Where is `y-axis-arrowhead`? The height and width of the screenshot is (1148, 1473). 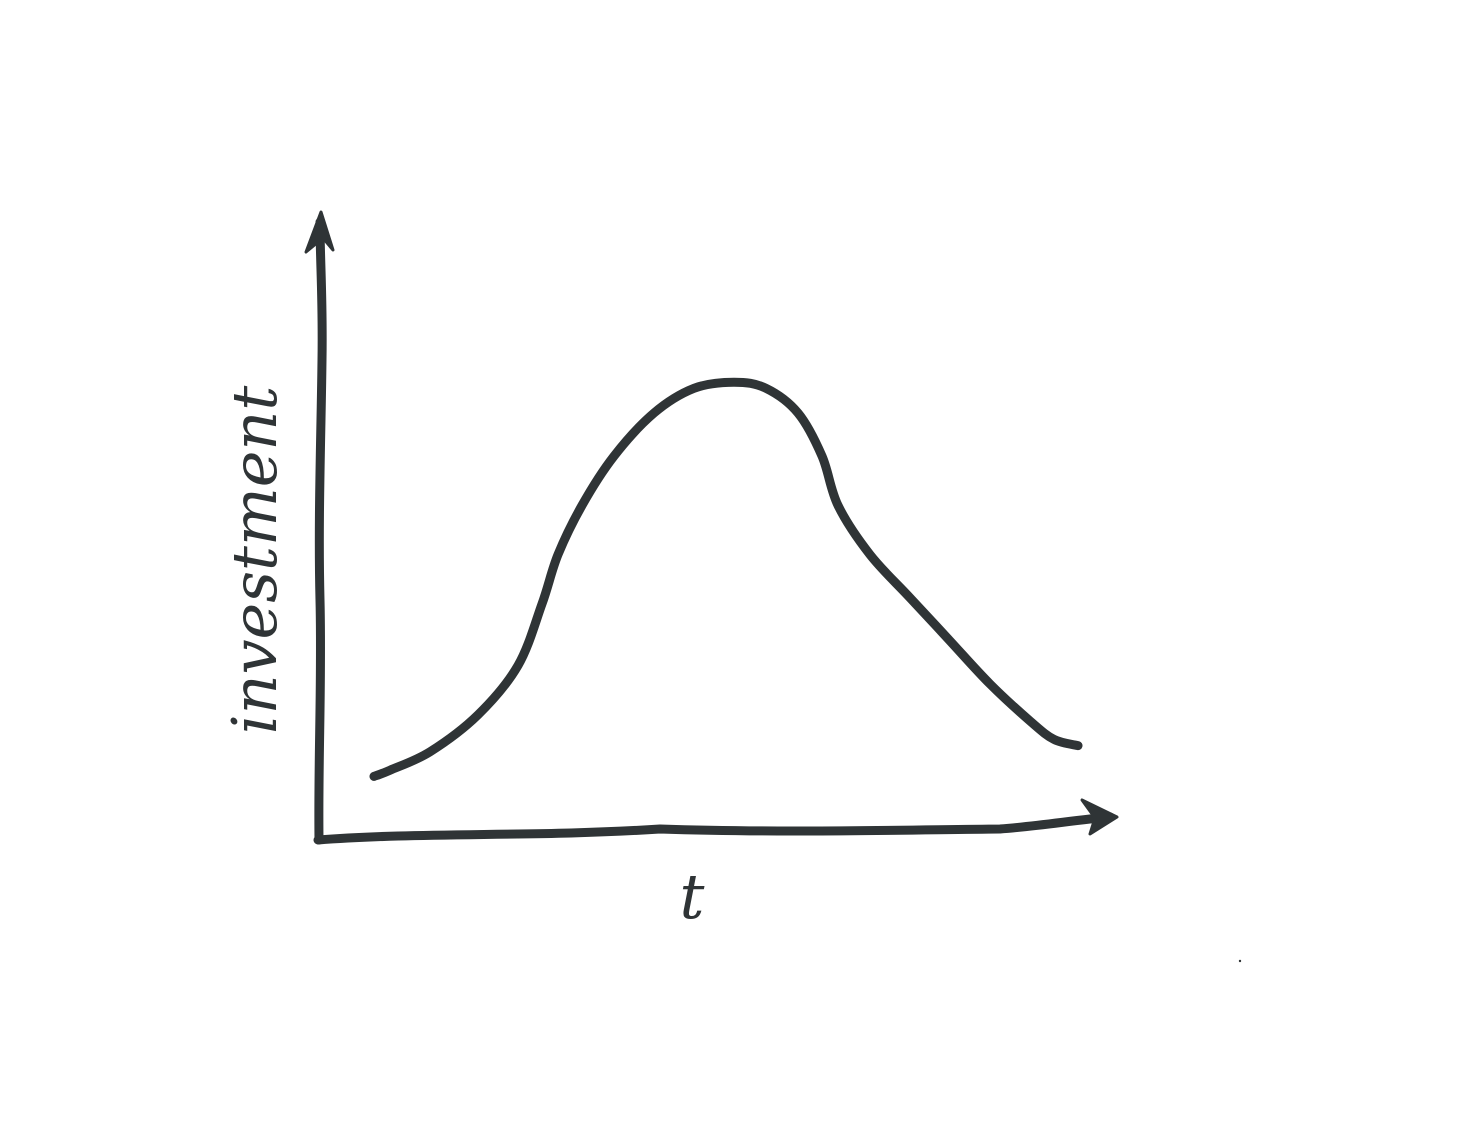 y-axis-arrowhead is located at coordinates (319, 232).